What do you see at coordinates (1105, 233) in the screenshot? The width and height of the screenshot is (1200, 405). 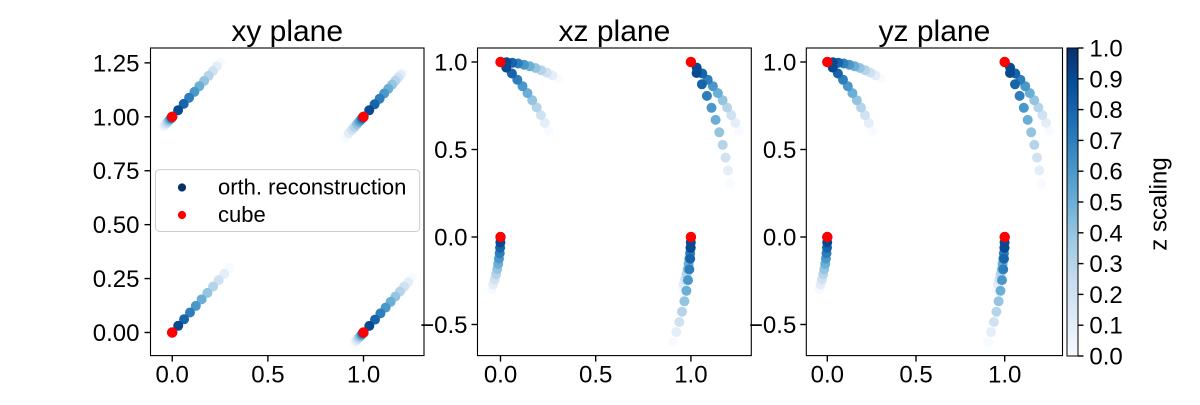 I see `svg-text: 0.4` at bounding box center [1105, 233].